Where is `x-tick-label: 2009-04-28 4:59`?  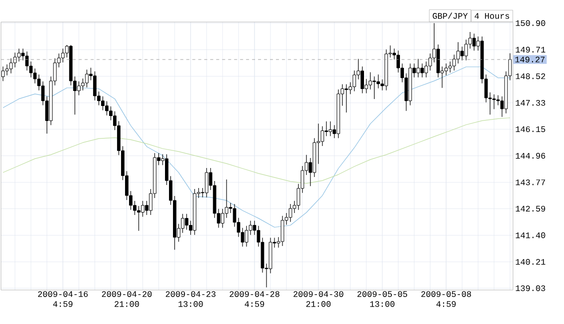 x-tick-label: 2009-04-28 4:59 is located at coordinates (255, 299).